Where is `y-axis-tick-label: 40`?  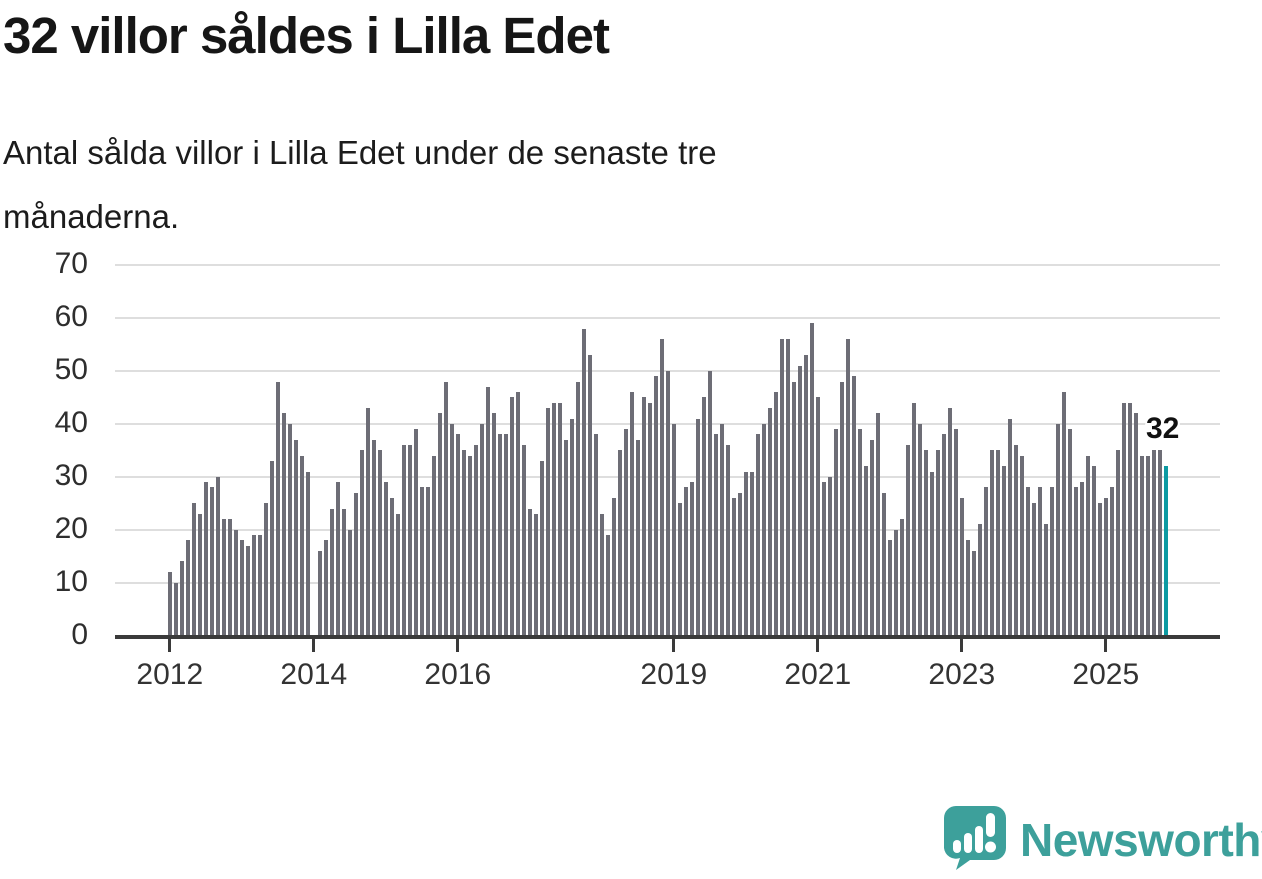
y-axis-tick-label: 40 is located at coordinates (71, 422).